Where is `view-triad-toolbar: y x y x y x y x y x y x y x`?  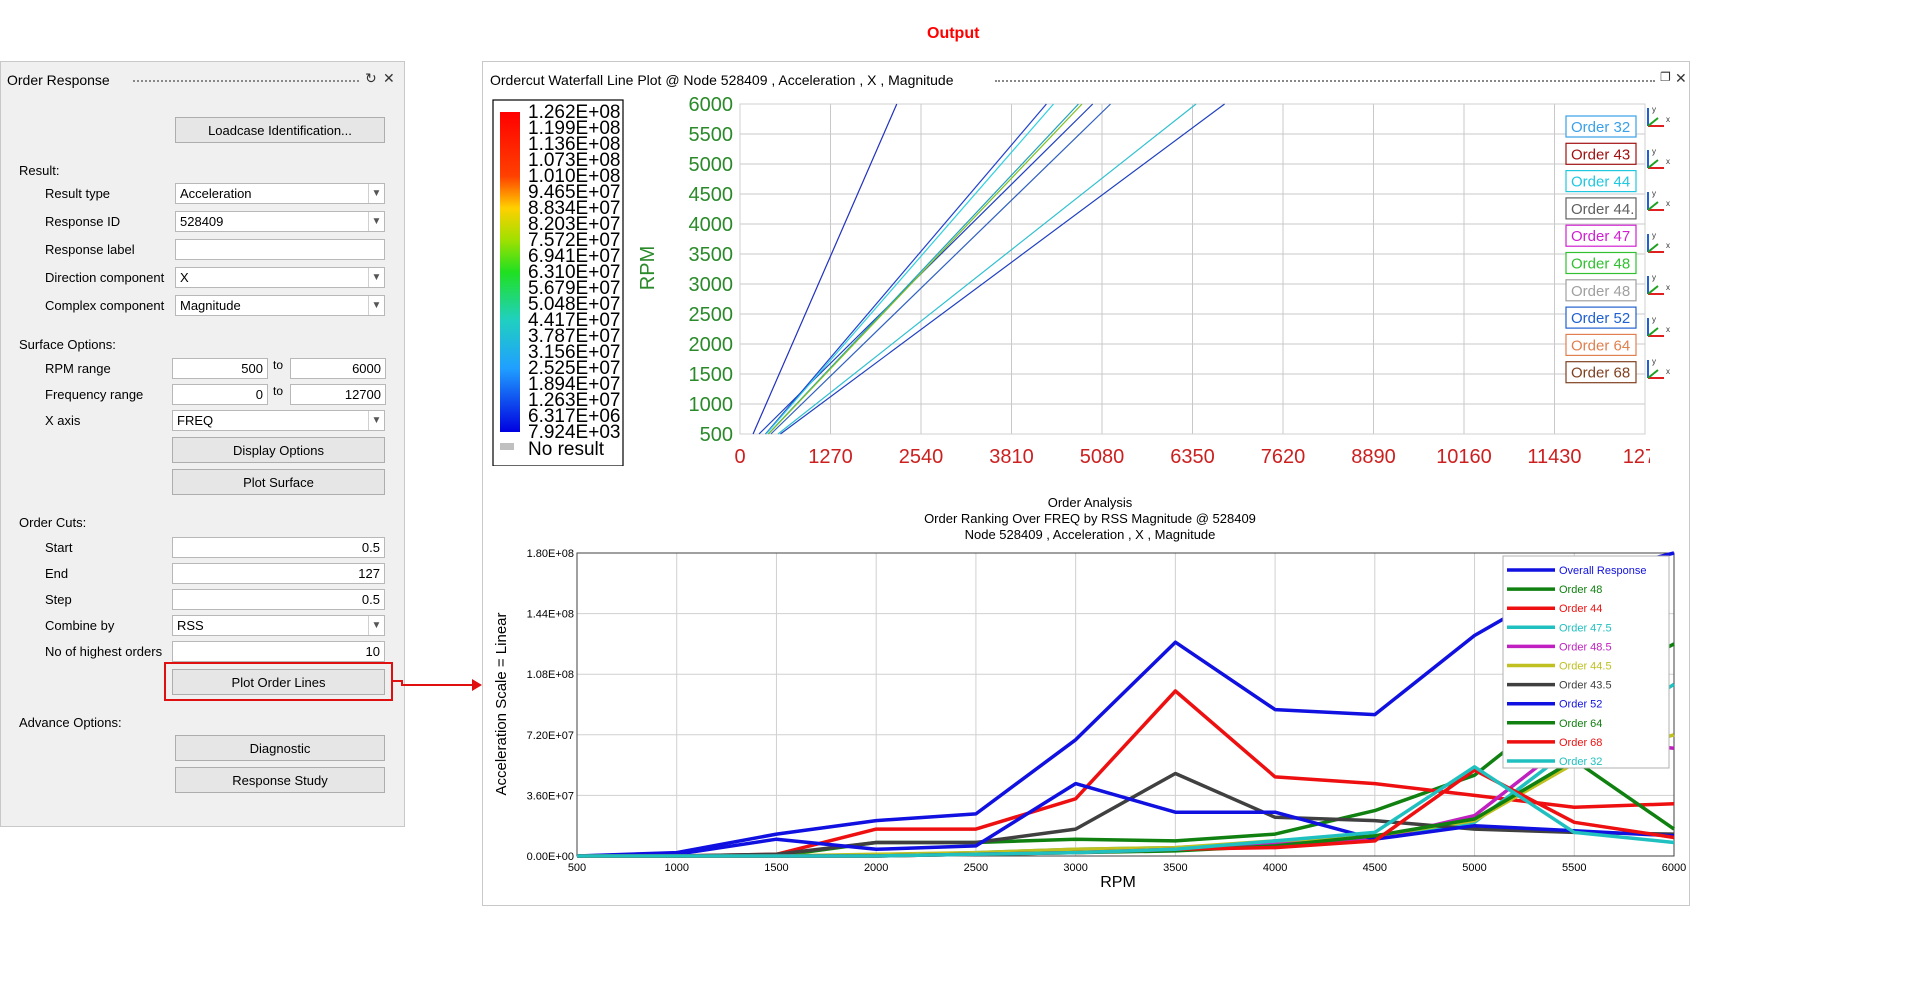
view-triad-toolbar: y x y x y x y x y x y x y x is located at coordinates (1658, 242).